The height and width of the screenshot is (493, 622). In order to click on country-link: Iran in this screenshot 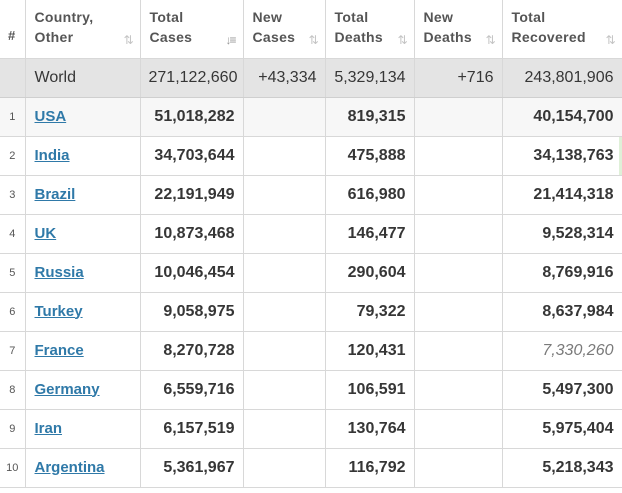, I will do `click(48, 428)`.